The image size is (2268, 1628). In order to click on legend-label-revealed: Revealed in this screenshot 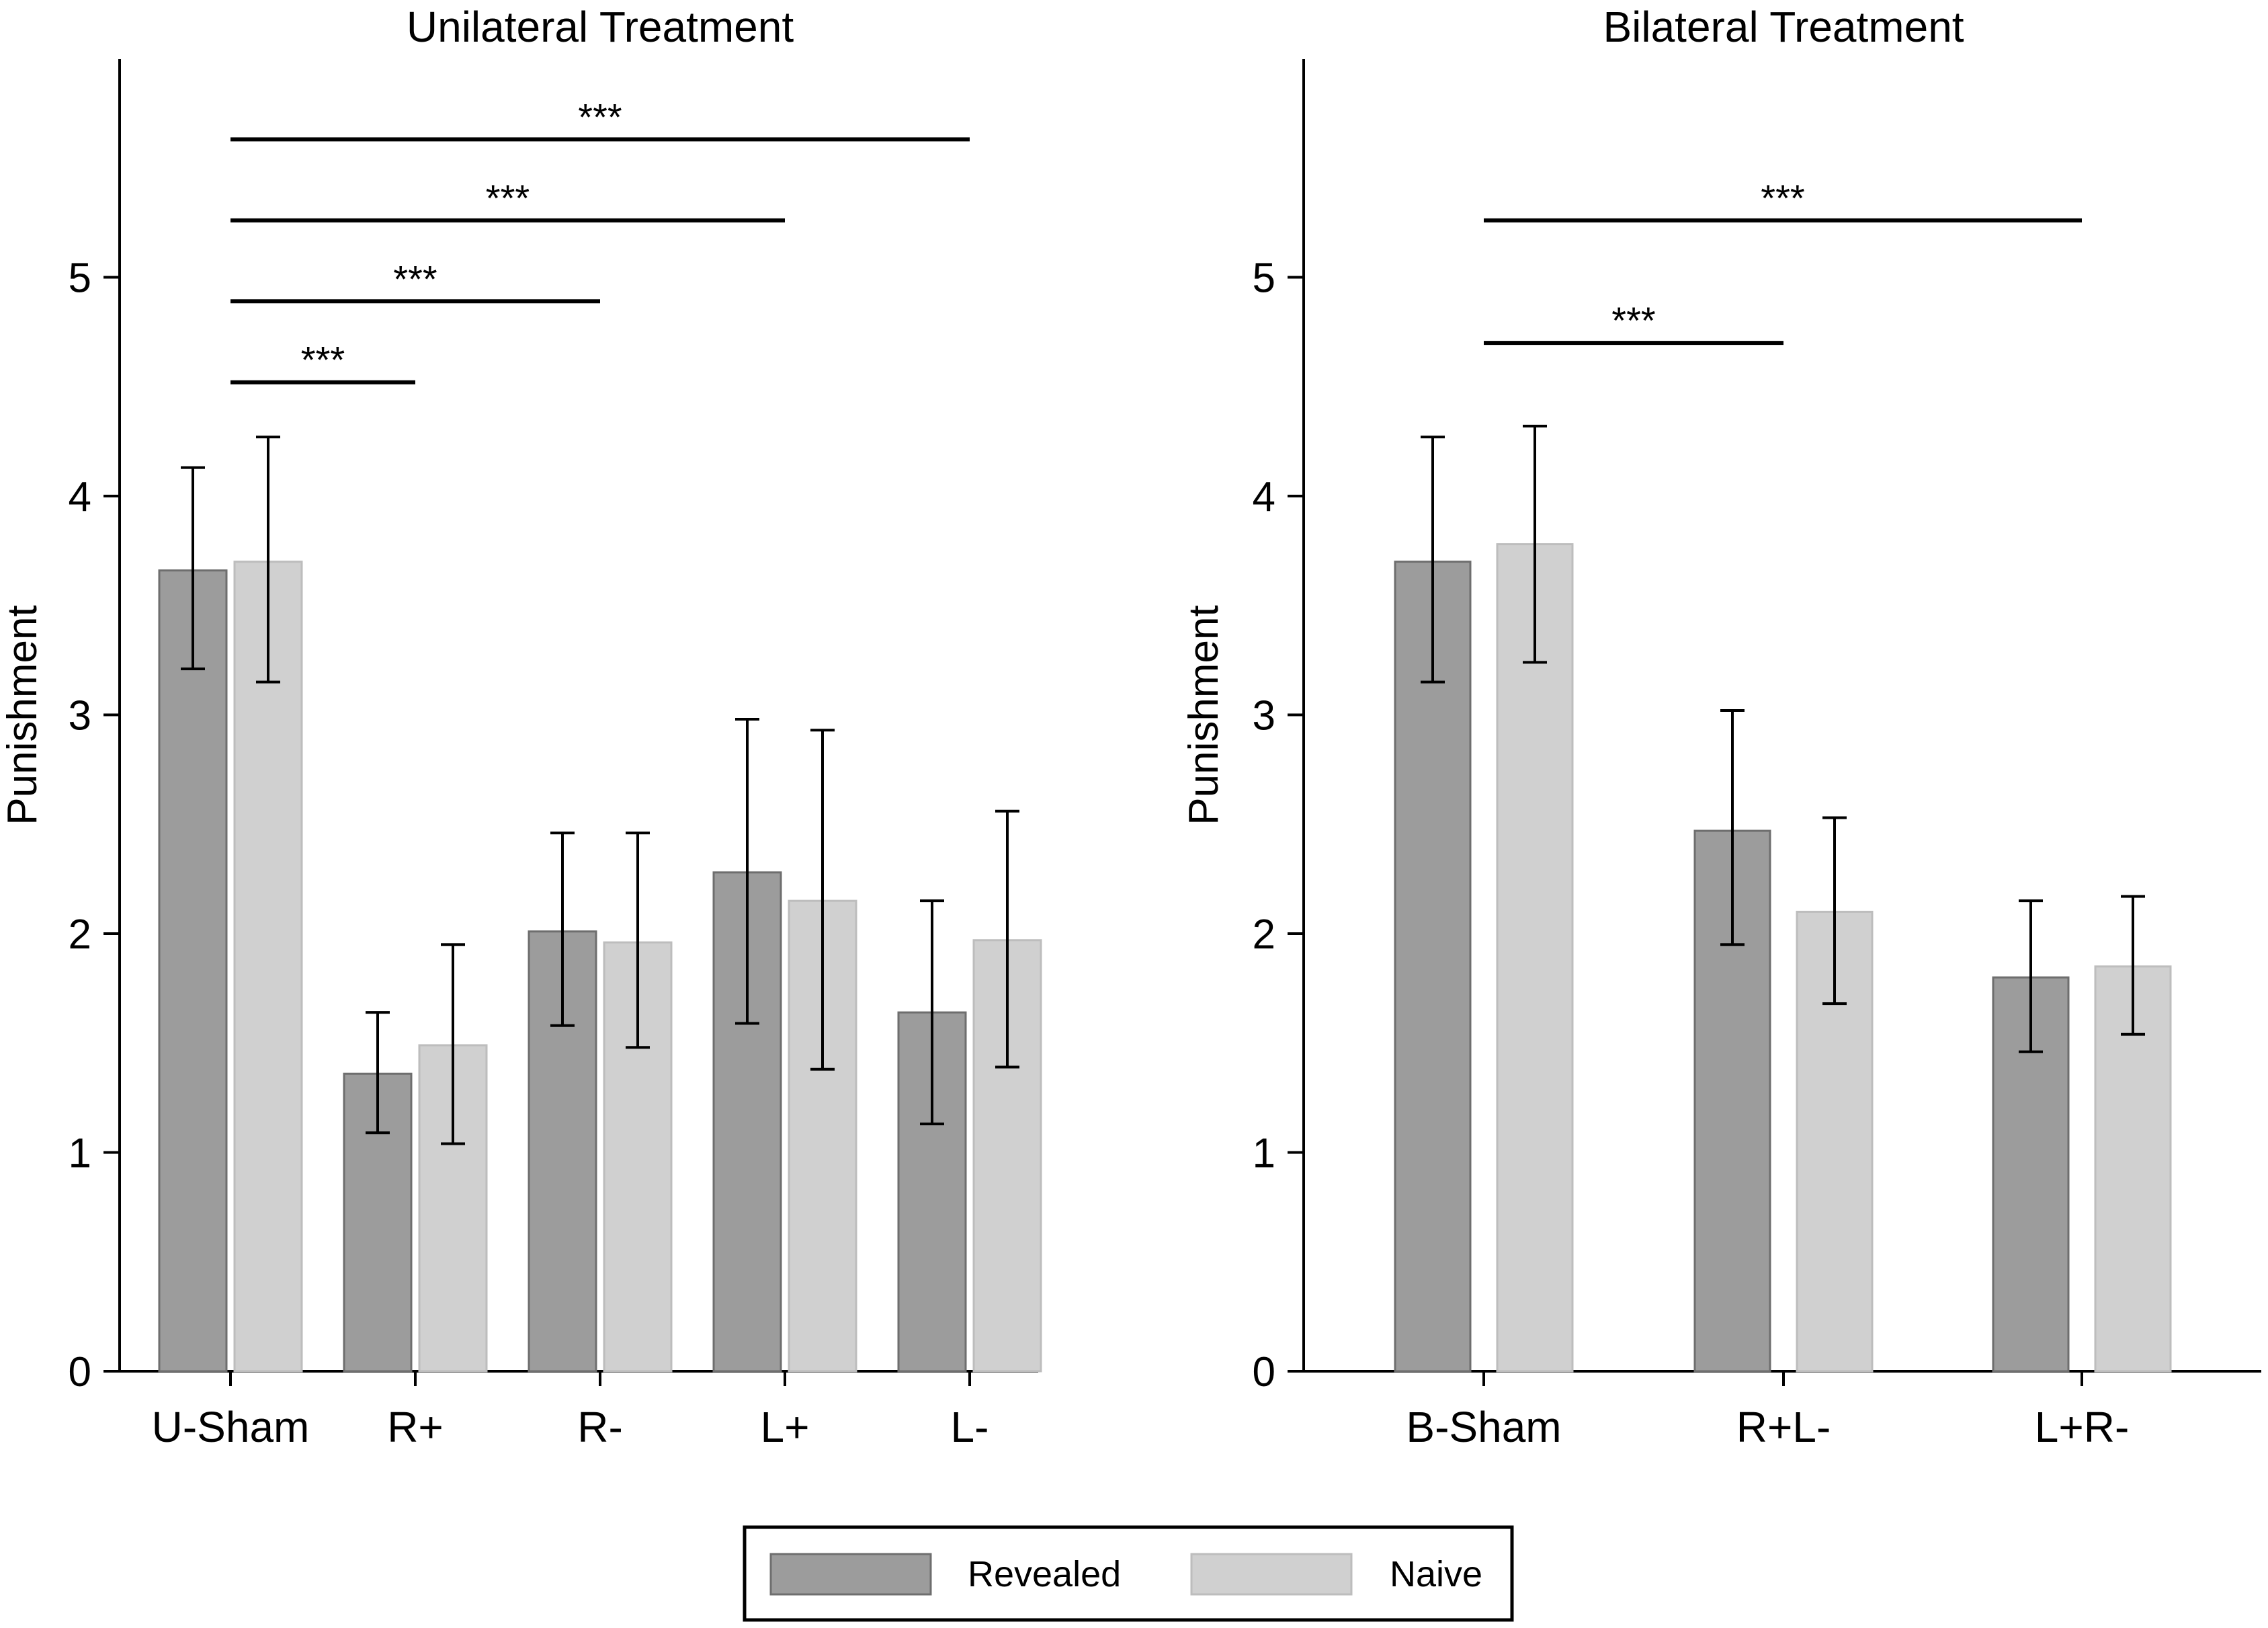, I will do `click(1044, 1574)`.